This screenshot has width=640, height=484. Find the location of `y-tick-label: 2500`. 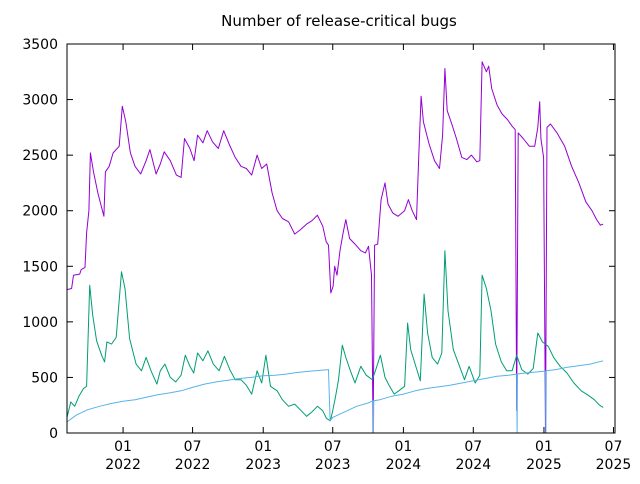

y-tick-label: 2500 is located at coordinates (40, 156).